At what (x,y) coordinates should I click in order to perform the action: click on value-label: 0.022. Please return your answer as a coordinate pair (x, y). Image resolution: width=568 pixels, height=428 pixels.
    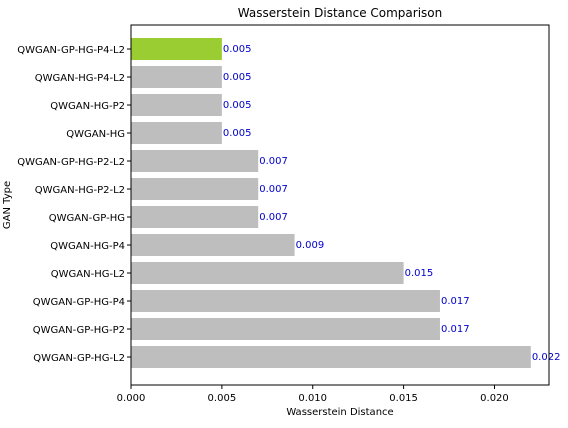
    Looking at the image, I should click on (546, 357).